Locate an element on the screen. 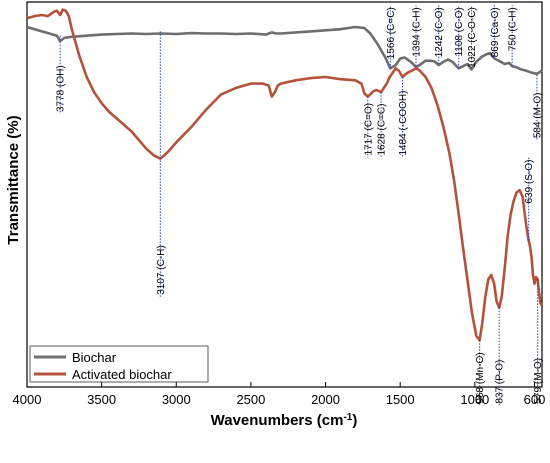 Image resolution: width=550 pixels, height=463 pixels. legend-label-biochar: Biochar is located at coordinates (94, 357).